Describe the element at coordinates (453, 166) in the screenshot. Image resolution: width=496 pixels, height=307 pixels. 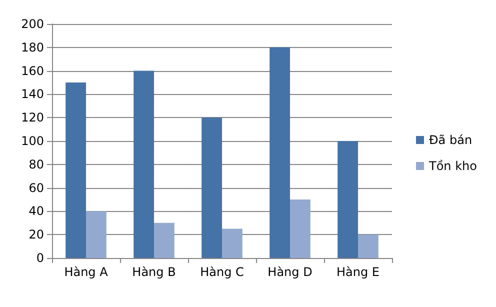
I see `legend-label: Tồn kho` at that location.